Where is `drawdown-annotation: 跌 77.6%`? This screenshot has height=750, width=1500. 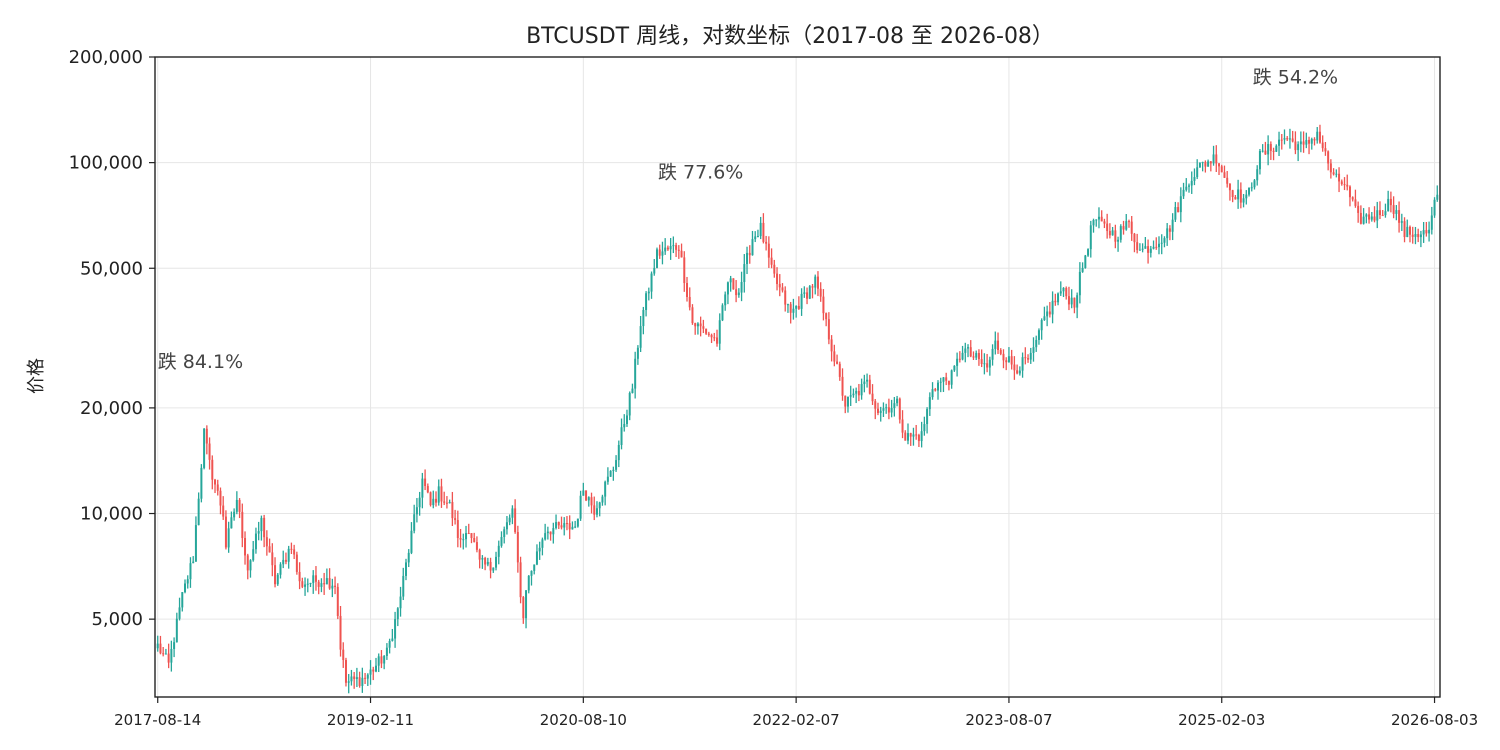 drawdown-annotation: 跌 77.6% is located at coordinates (700, 173).